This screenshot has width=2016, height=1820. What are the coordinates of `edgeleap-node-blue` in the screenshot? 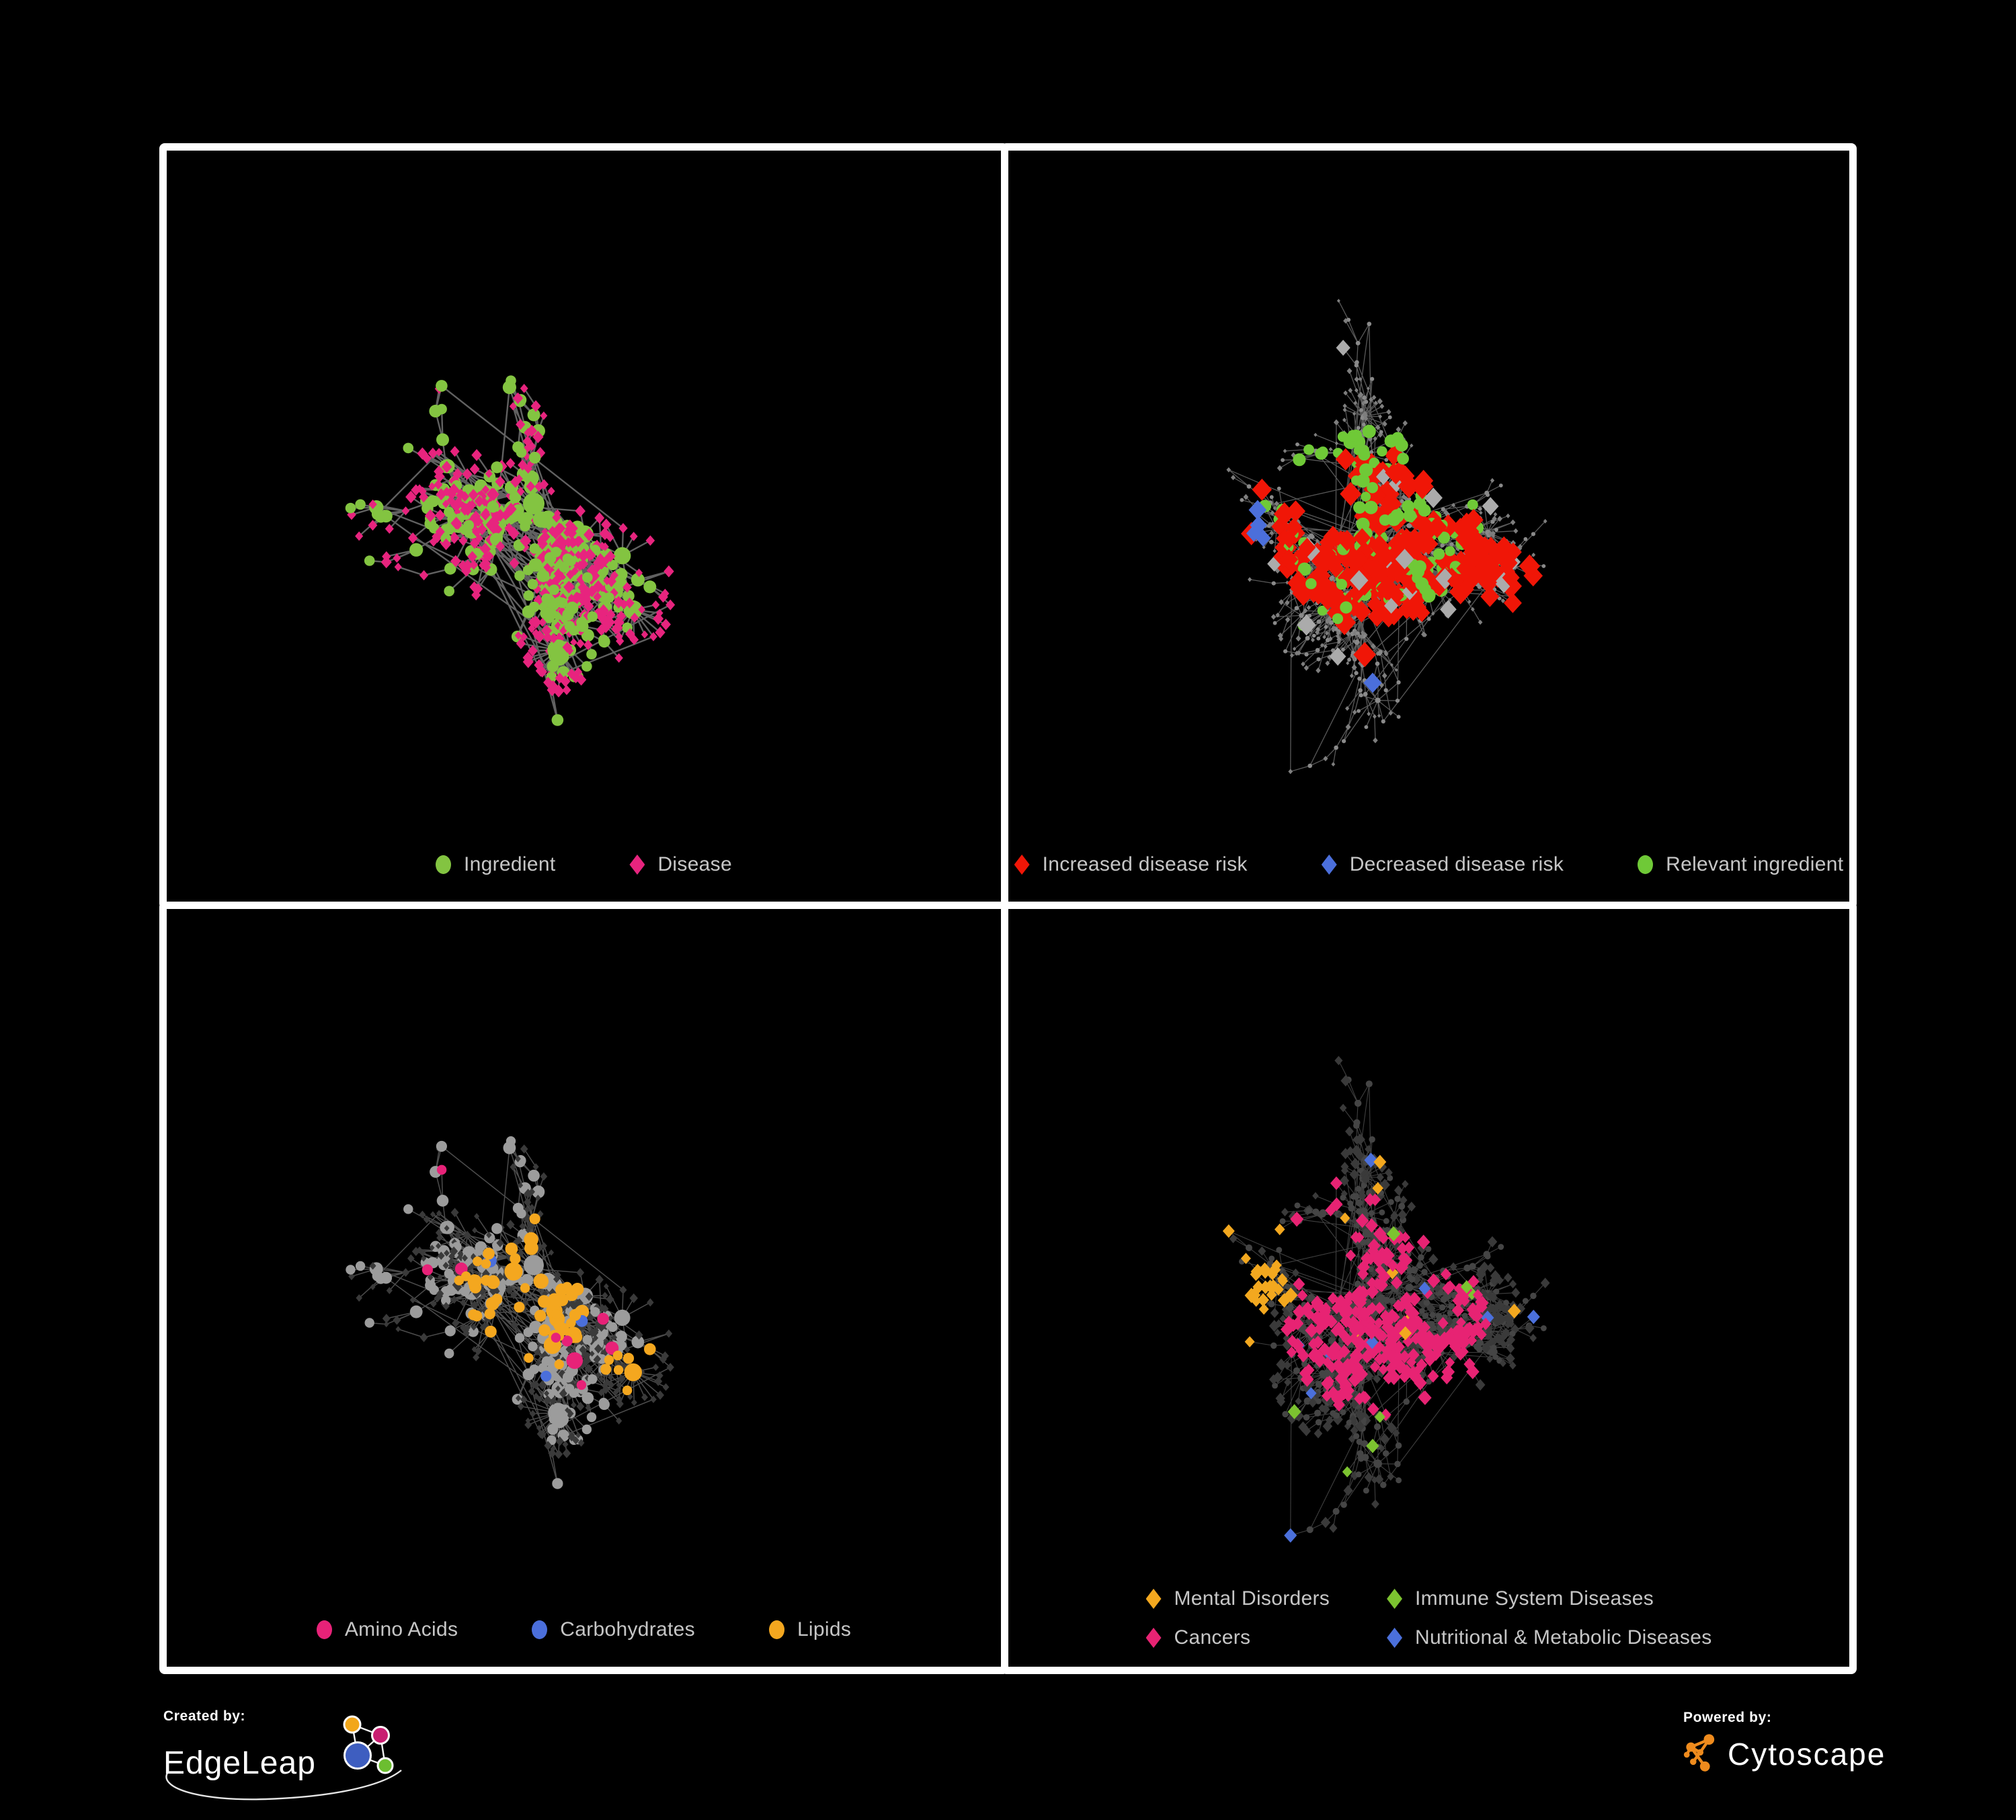 It's located at (357, 1755).